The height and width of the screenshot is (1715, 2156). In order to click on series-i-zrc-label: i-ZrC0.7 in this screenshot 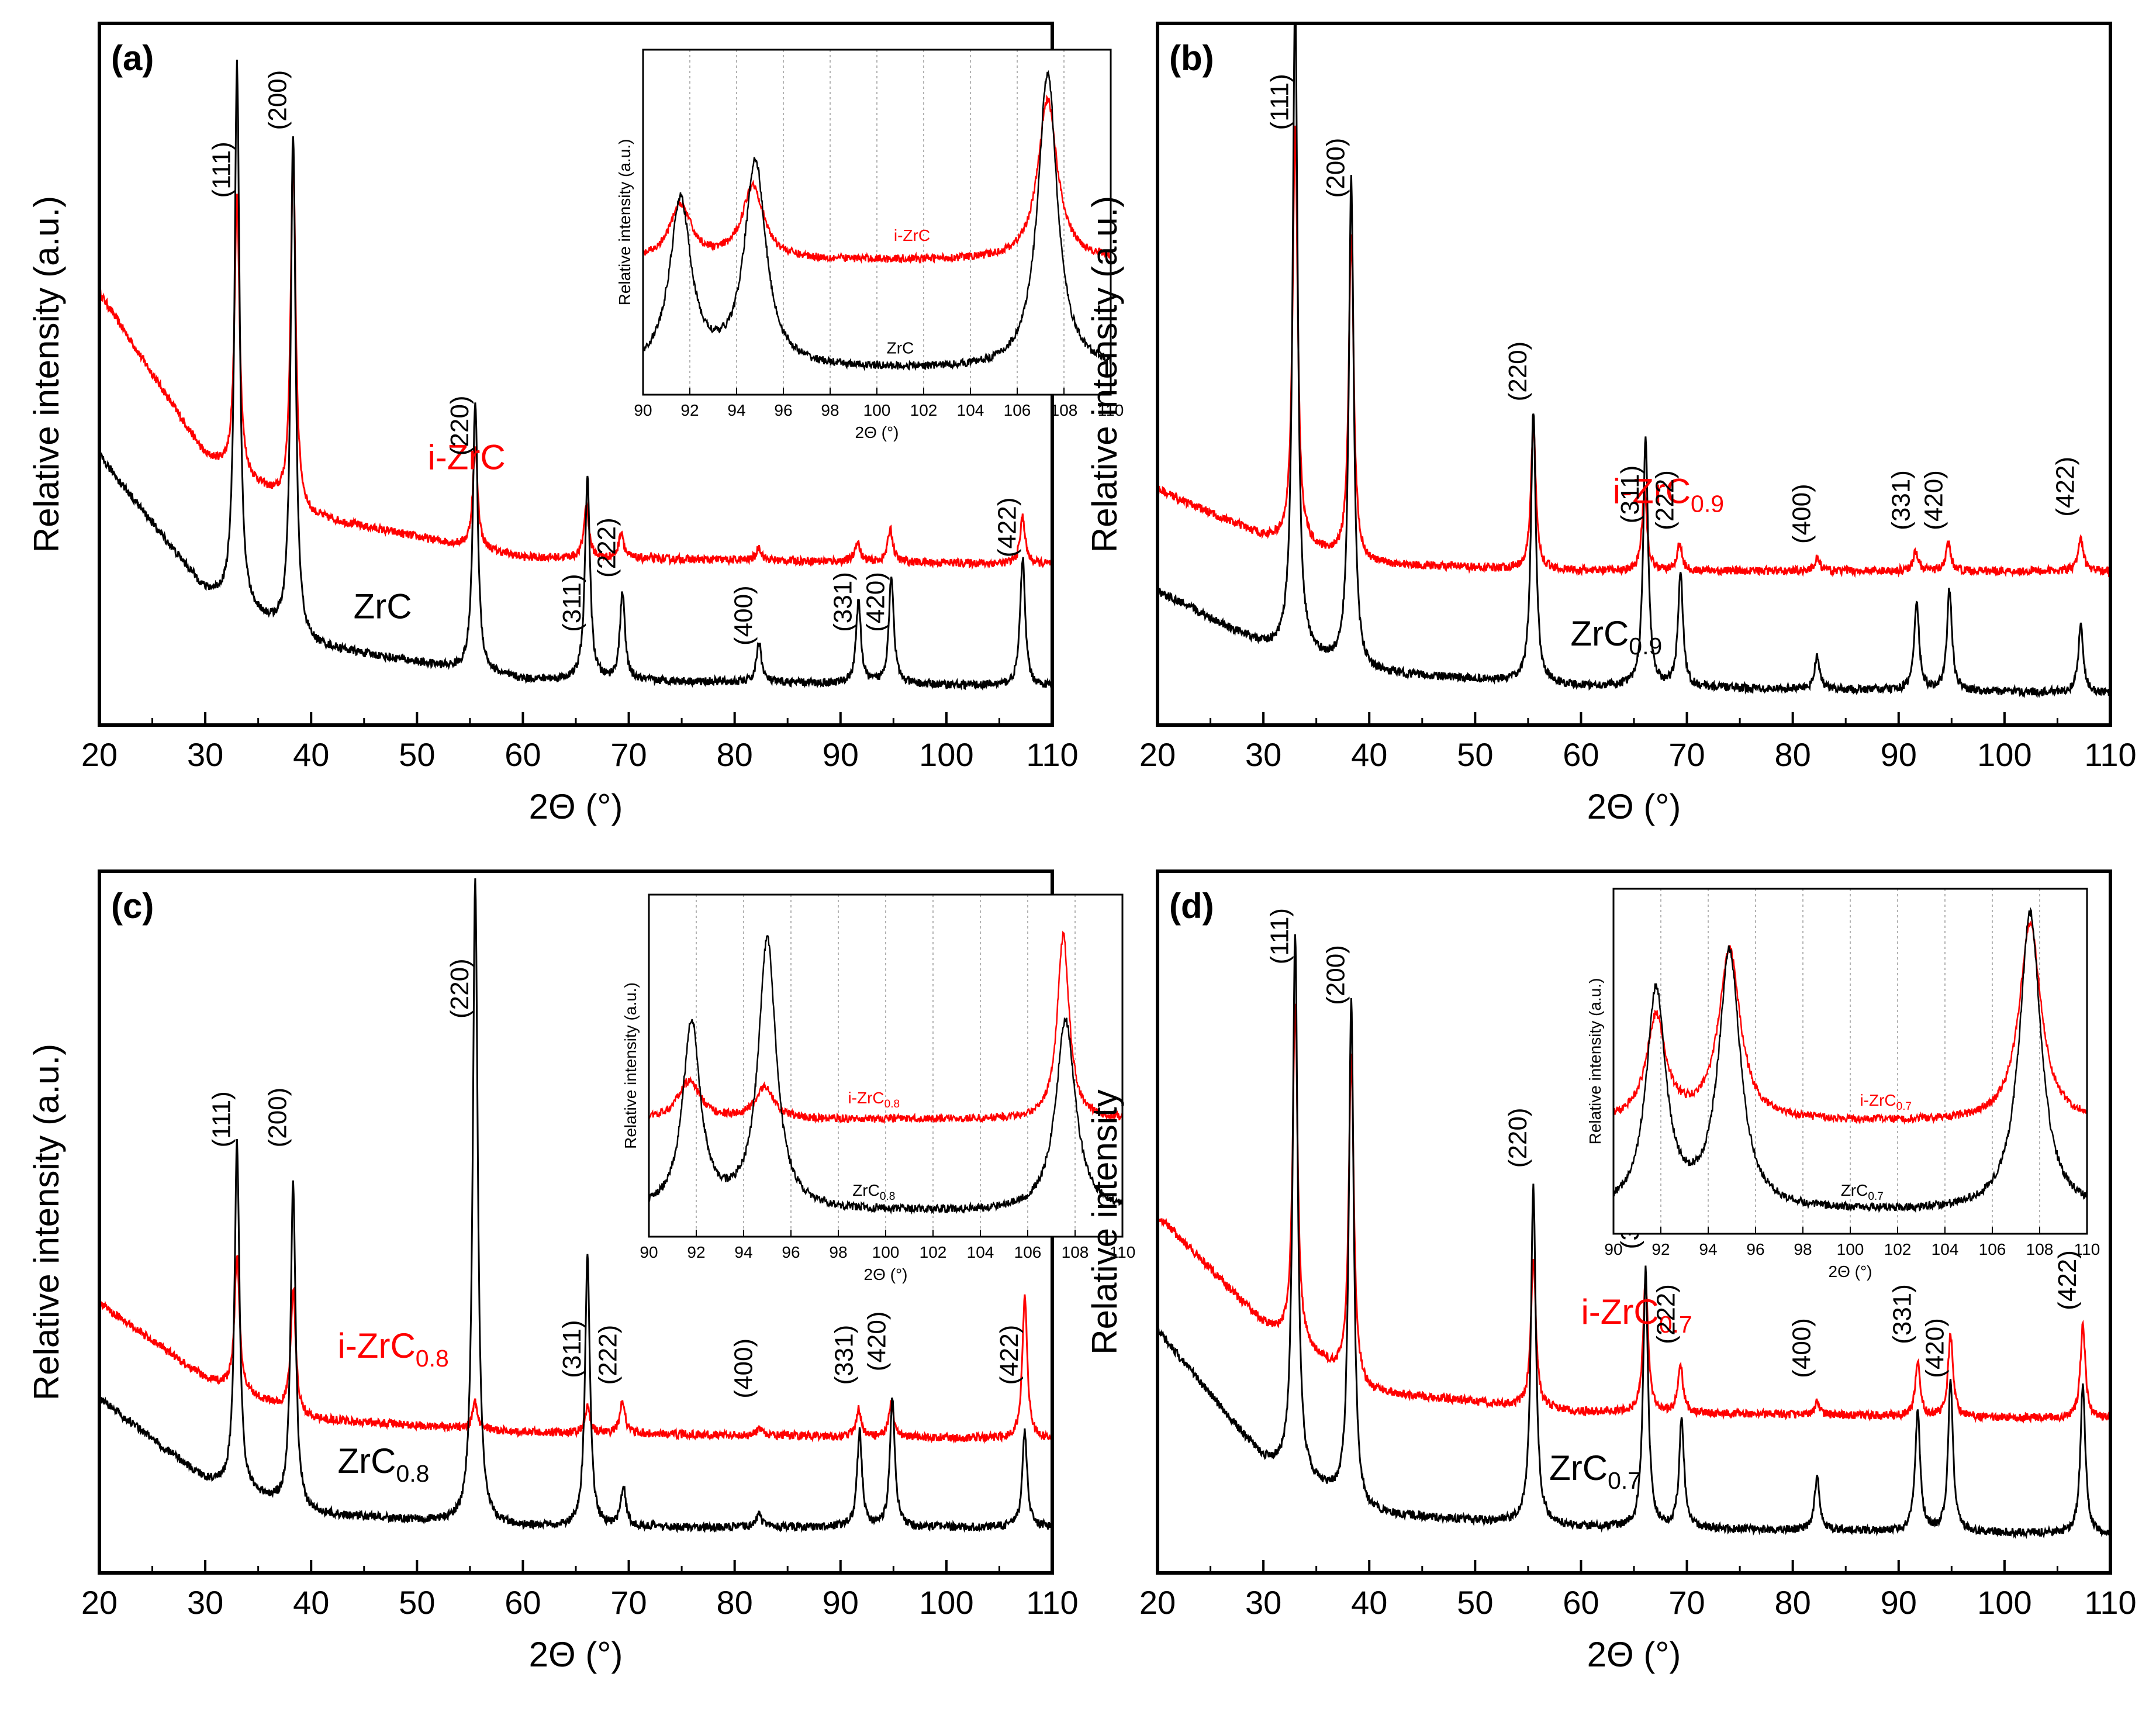, I will do `click(1637, 1315)`.